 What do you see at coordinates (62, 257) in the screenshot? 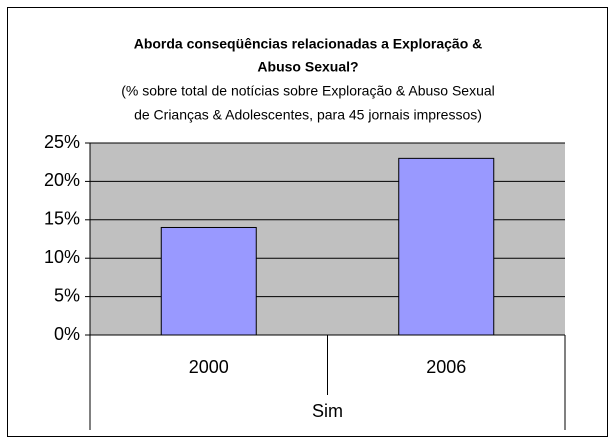
I see `y-tick-label: 10%` at bounding box center [62, 257].